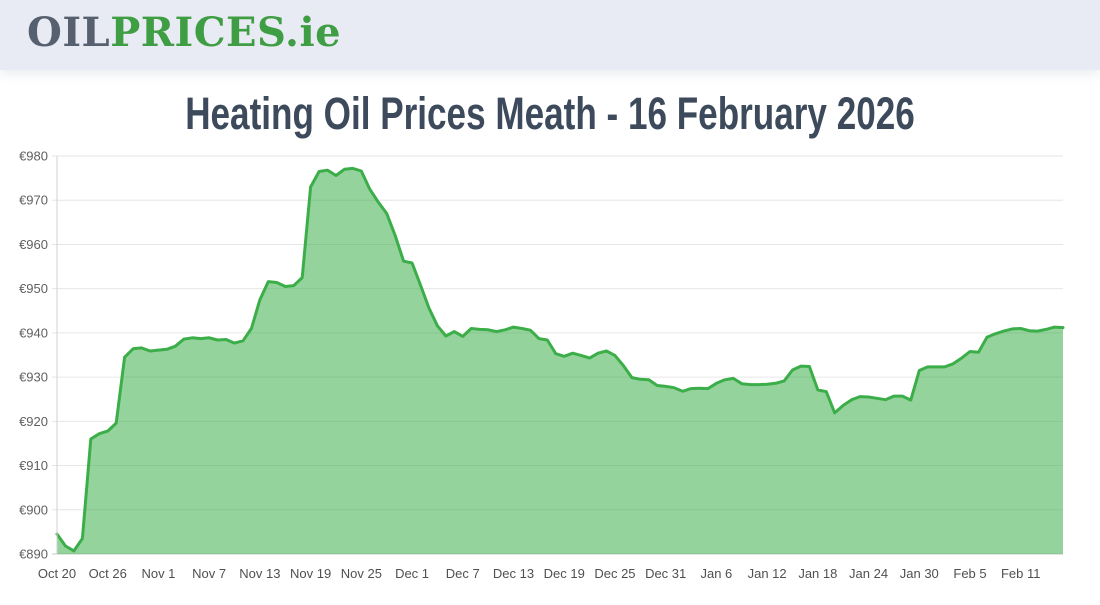 This screenshot has width=1100, height=605. I want to click on y-axis-label: €940, so click(33, 332).